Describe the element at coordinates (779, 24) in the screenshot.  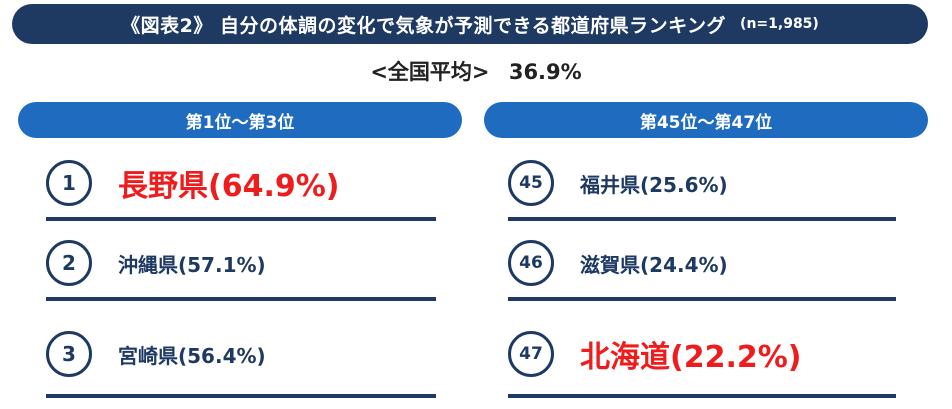
I see `sample-size-note: (n=1,985)` at that location.